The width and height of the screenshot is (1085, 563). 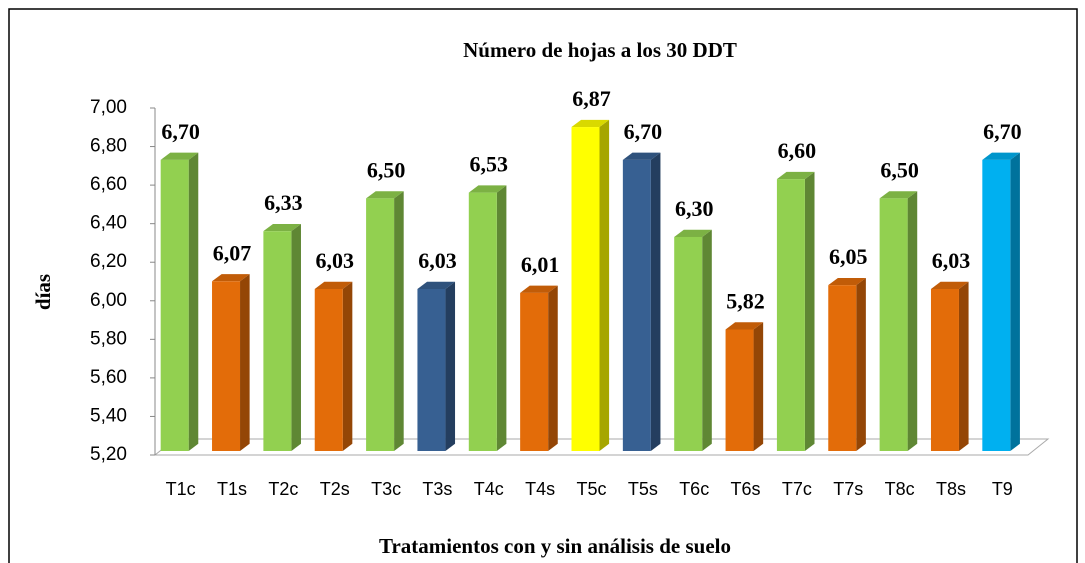 I want to click on x-tick-label: T9, so click(x=1002, y=489).